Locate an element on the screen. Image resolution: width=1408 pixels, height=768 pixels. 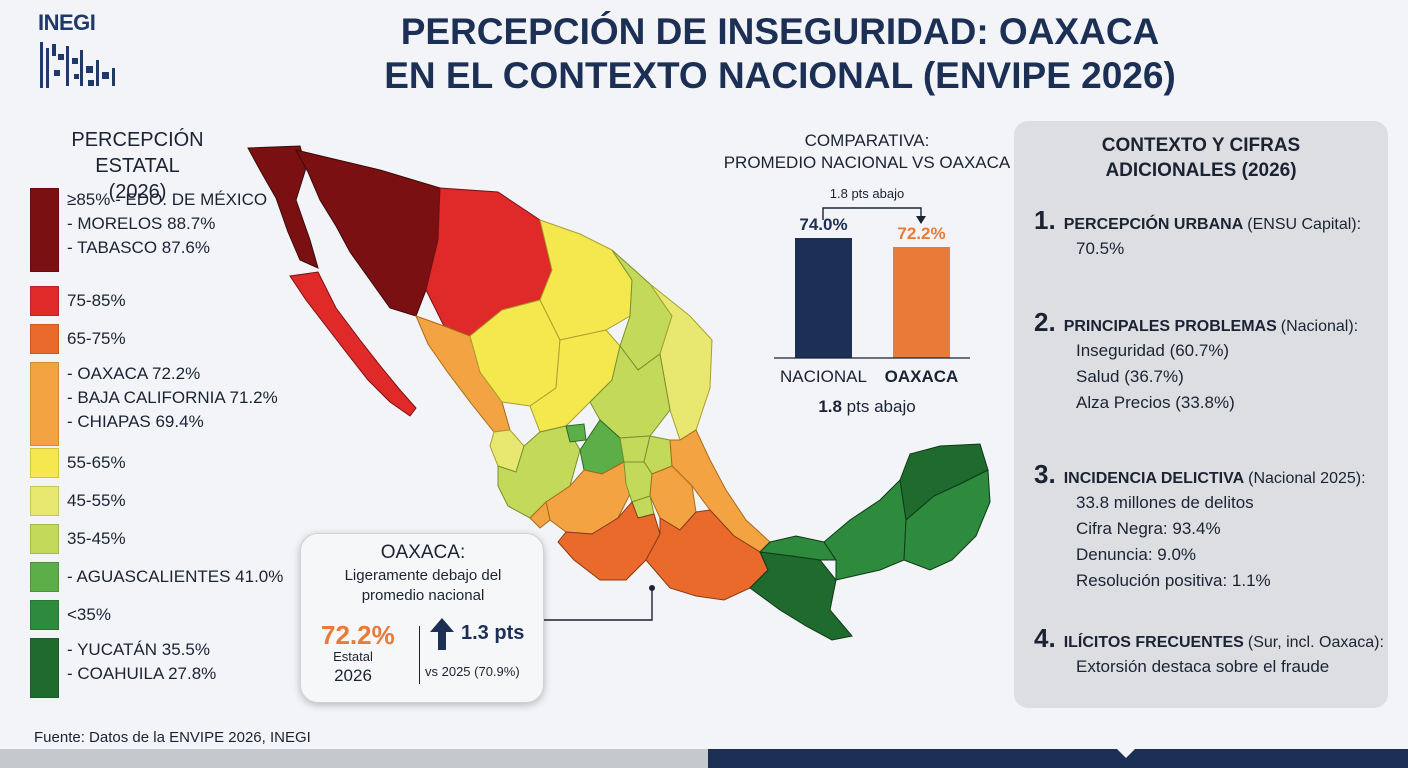
callout-value-label: Estatal is located at coordinates (353, 656).